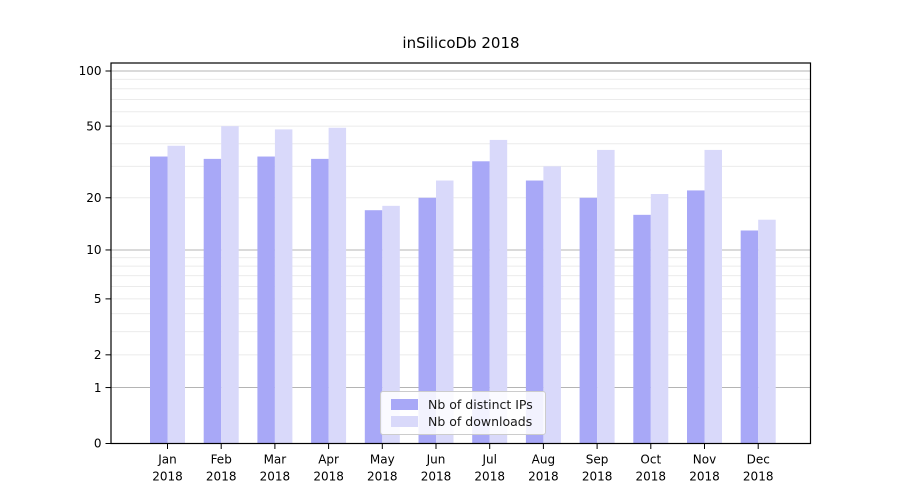 Image resolution: width=900 pixels, height=500 pixels. Describe the element at coordinates (404, 421) in the screenshot. I see `legend-swatch-downloads` at that location.